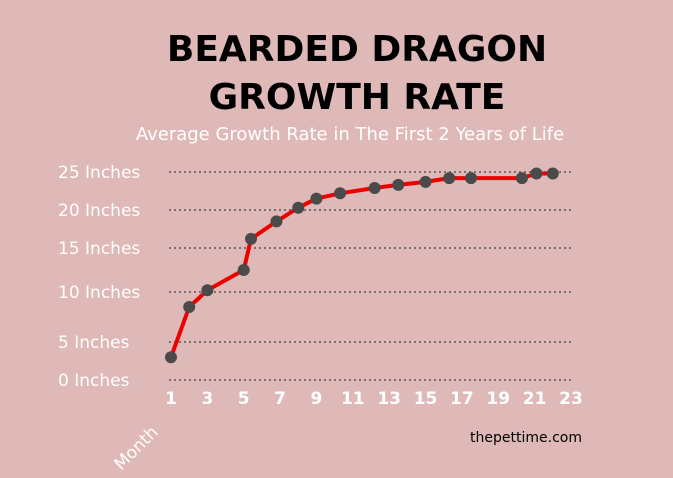 The image size is (673, 478). Describe the element at coordinates (171, 399) in the screenshot. I see `x-tick-label: 1` at that location.